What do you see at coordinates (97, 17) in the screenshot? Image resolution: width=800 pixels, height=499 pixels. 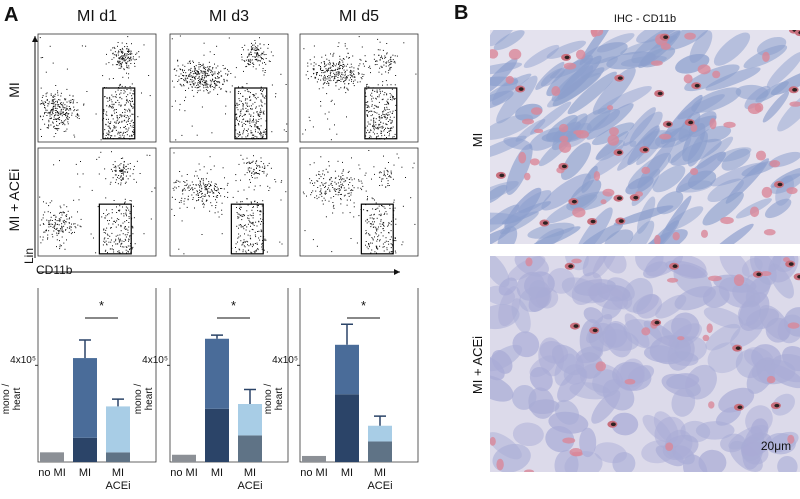 I see `column-title: MI d1` at bounding box center [97, 17].